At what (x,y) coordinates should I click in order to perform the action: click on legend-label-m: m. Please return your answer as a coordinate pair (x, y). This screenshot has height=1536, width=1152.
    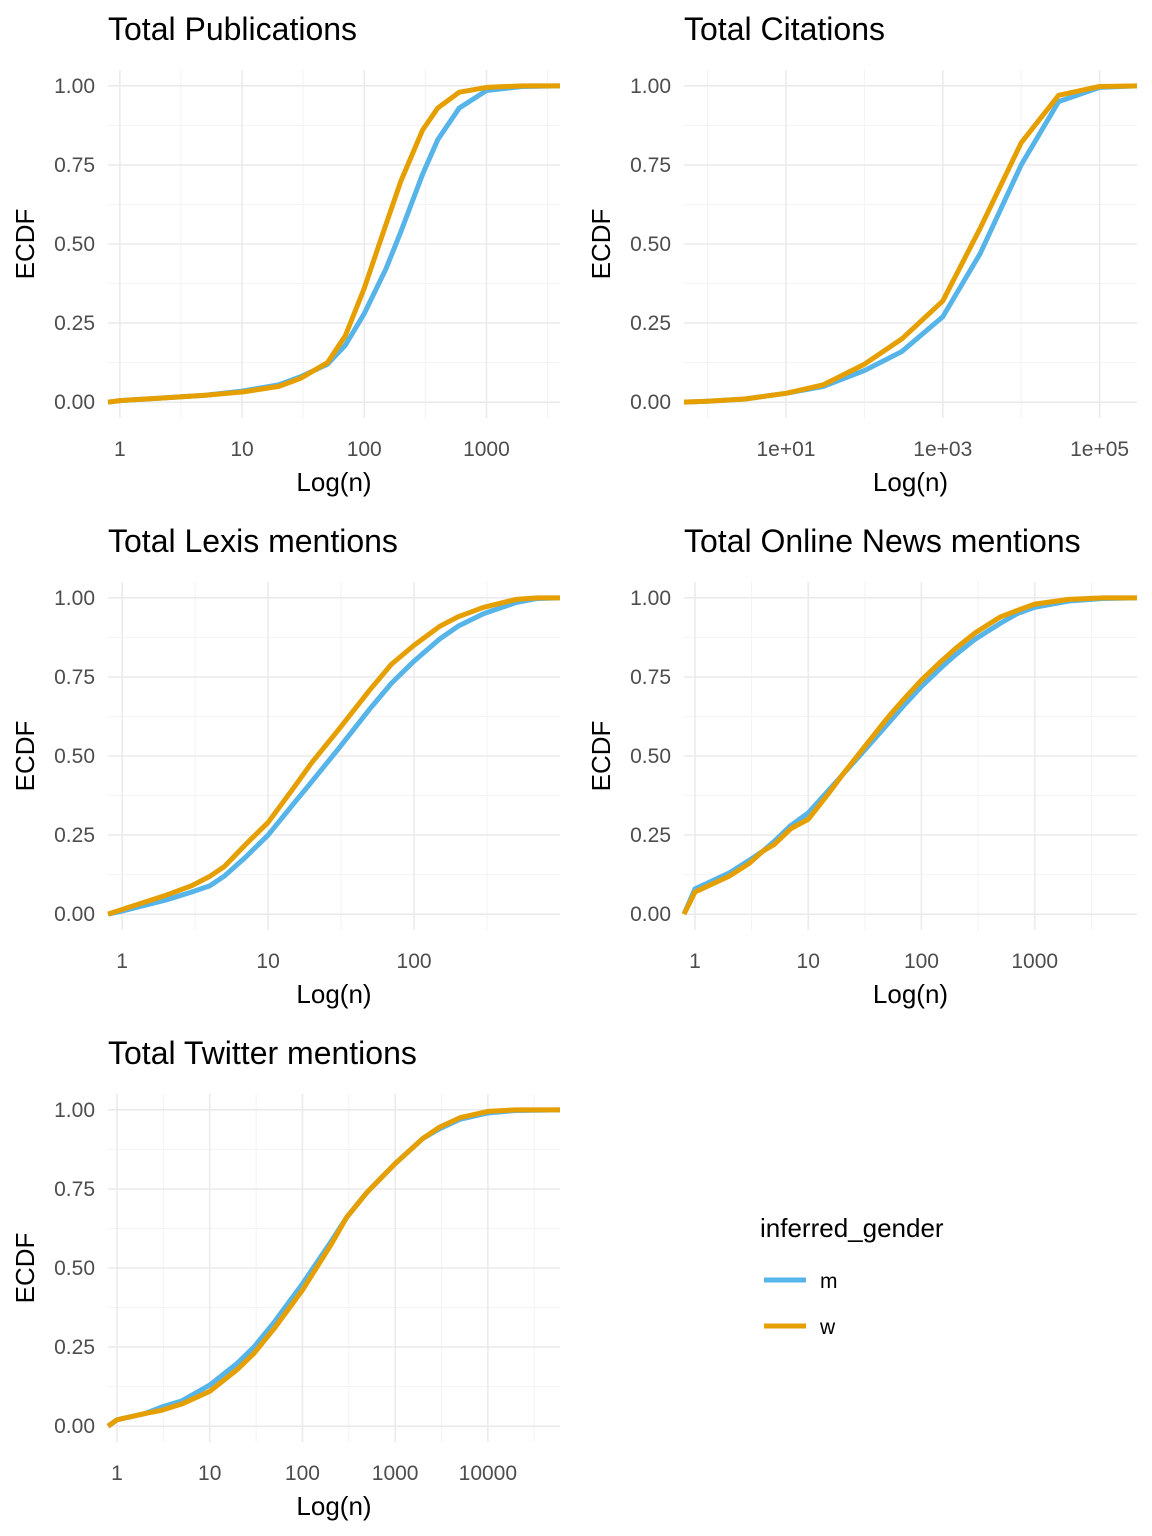
    Looking at the image, I should click on (829, 1281).